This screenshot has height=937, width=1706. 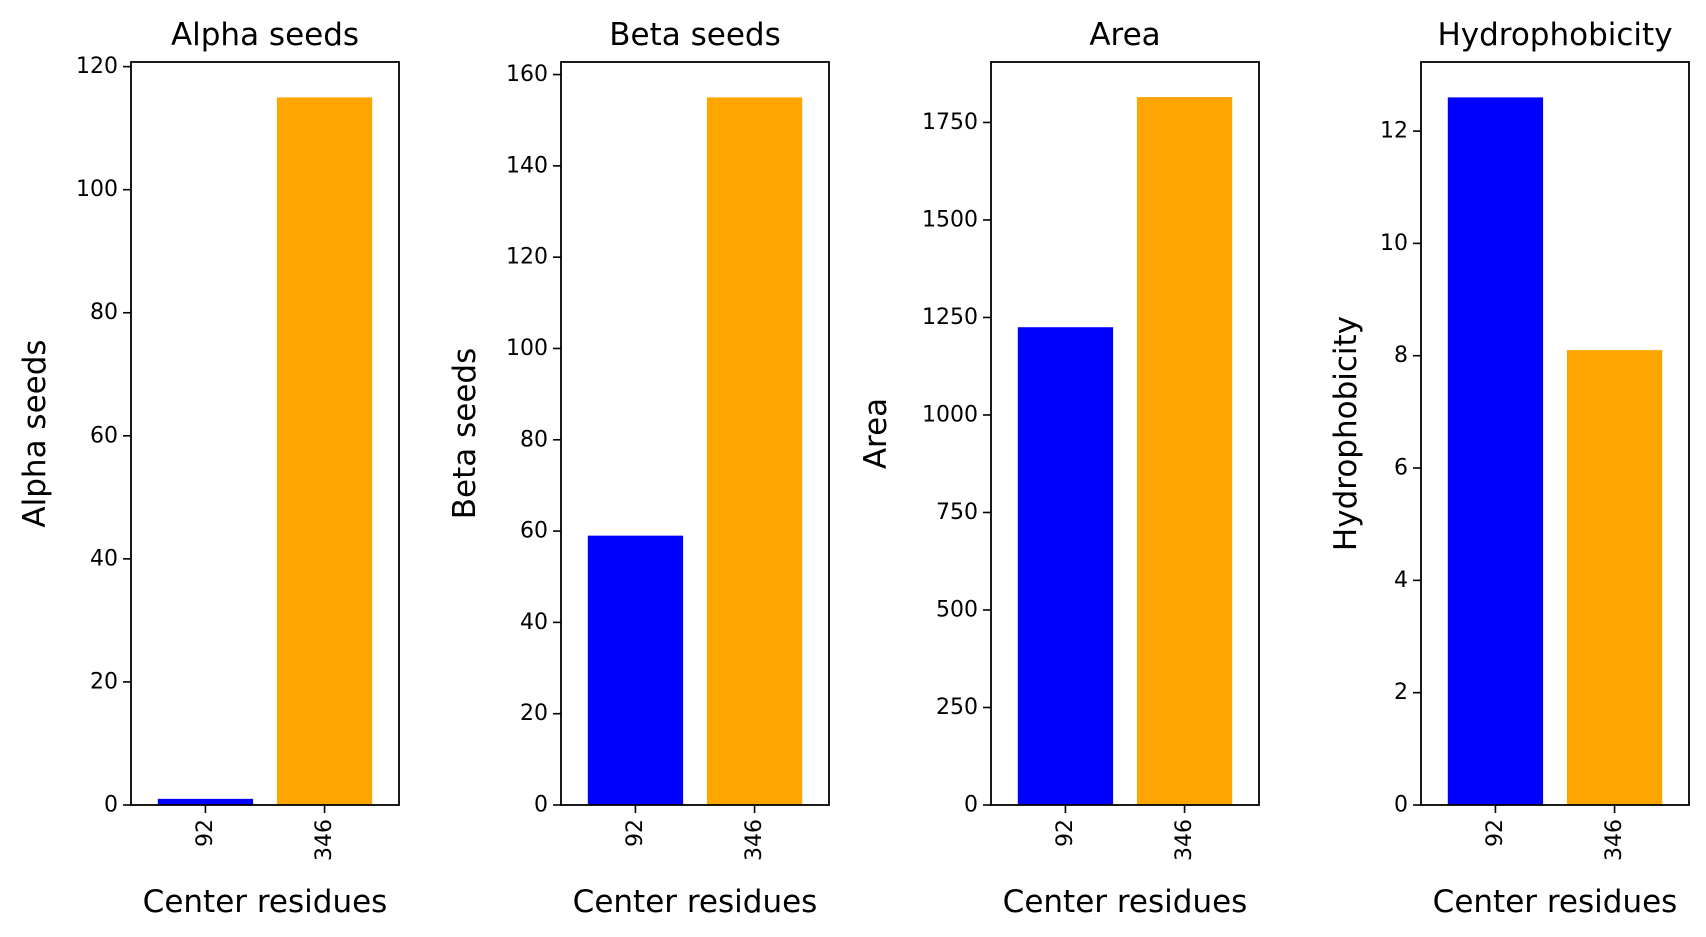 I want to click on chart-title: Area, so click(x=1124, y=35).